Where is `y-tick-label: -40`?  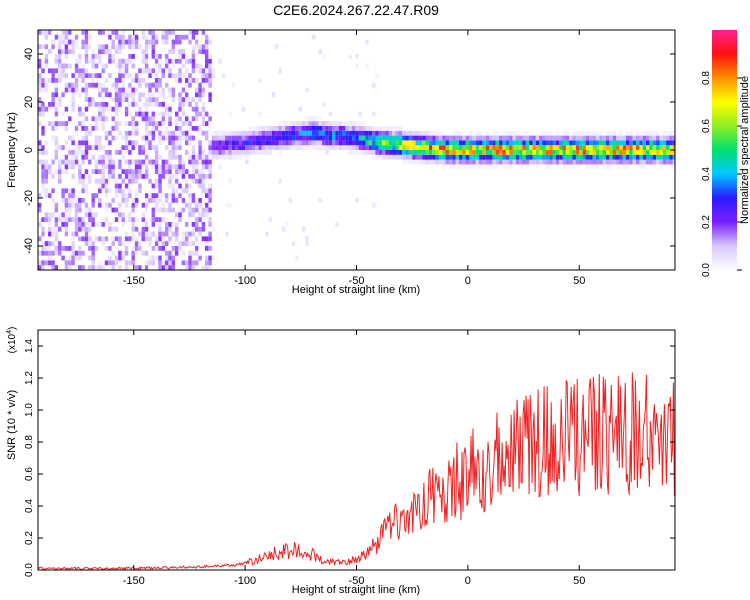 y-tick-label: -40 is located at coordinates (29, 246).